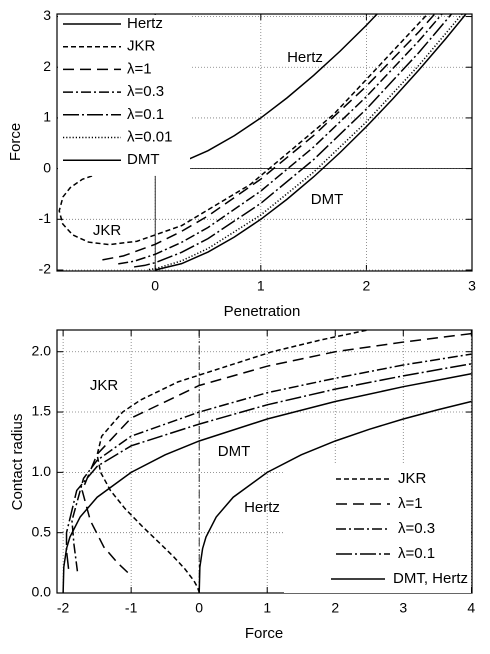  I want to click on y-tick-label: 1, so click(47, 117).